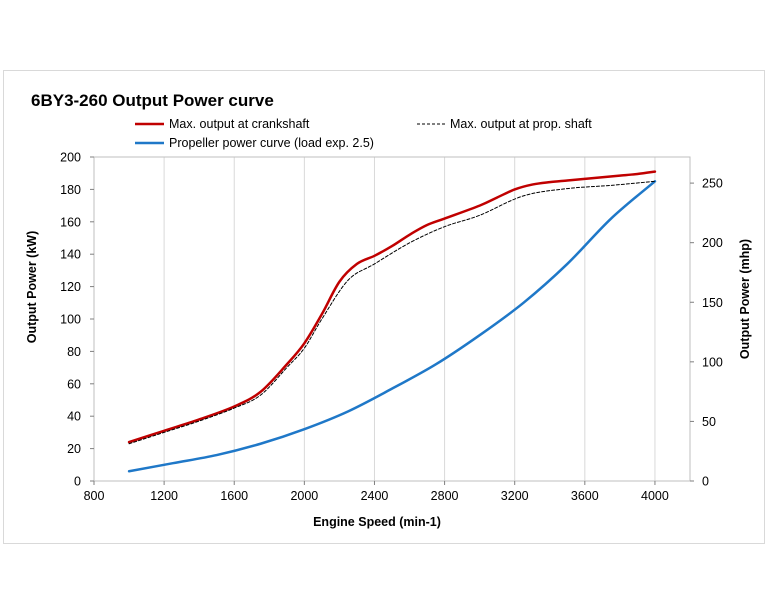  Describe the element at coordinates (32, 287) in the screenshot. I see `y-axis-title: Output Power (kW)` at that location.